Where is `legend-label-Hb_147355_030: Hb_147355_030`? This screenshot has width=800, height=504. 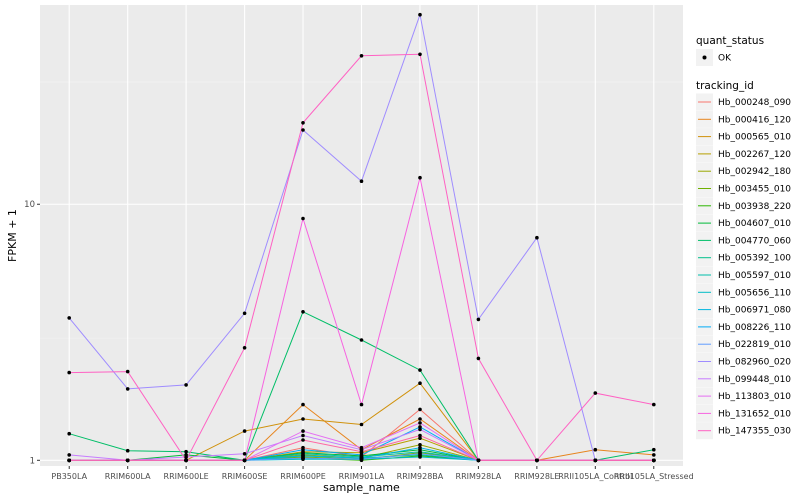
legend-label-Hb_147355_030: Hb_147355_030 is located at coordinates (754, 432).